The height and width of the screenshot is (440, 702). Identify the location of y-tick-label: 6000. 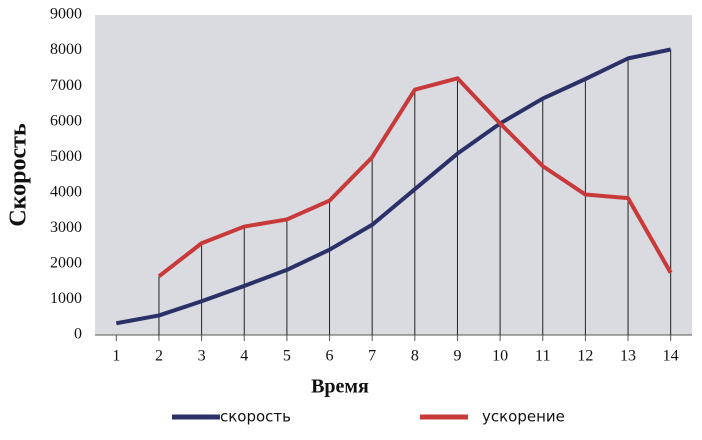
(66, 120).